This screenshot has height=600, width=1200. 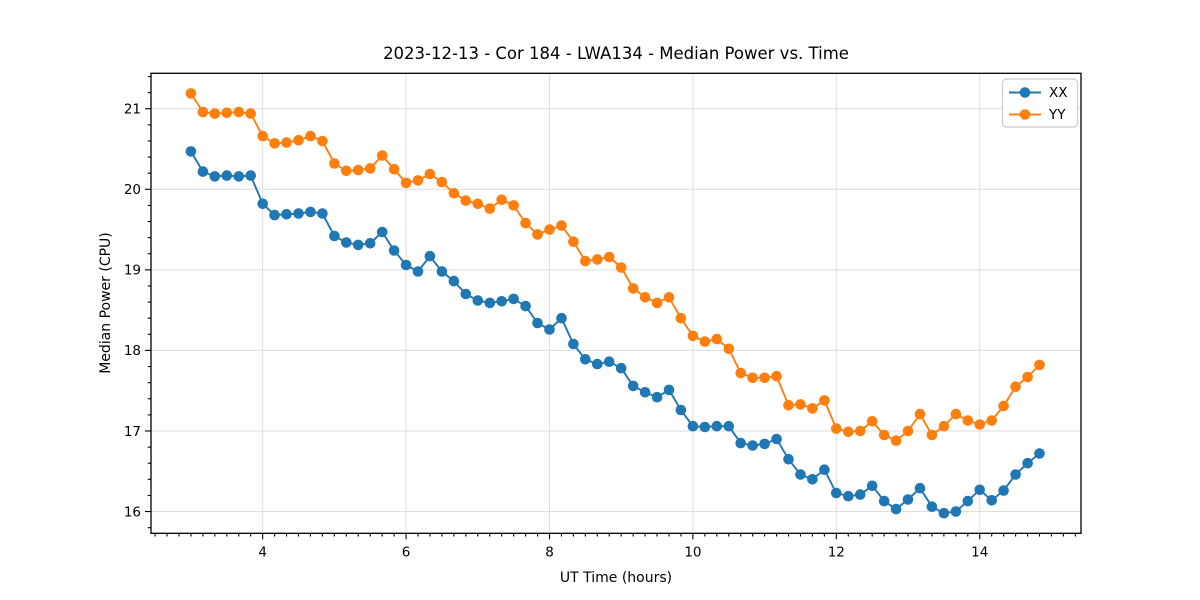 What do you see at coordinates (132, 351) in the screenshot?
I see `y-tick-label: 18` at bounding box center [132, 351].